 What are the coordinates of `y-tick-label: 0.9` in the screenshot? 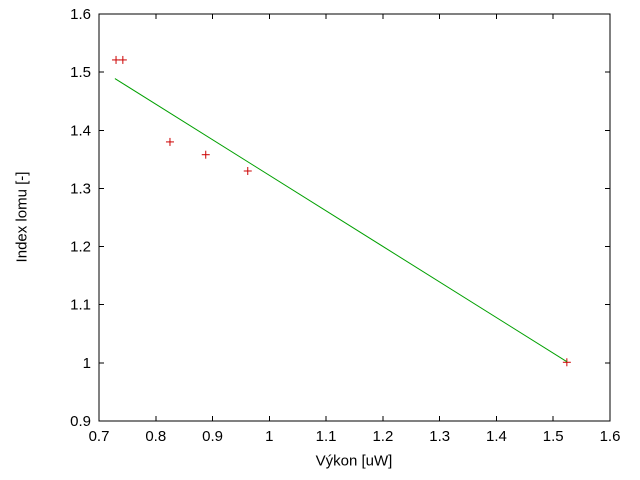 It's located at (80, 421).